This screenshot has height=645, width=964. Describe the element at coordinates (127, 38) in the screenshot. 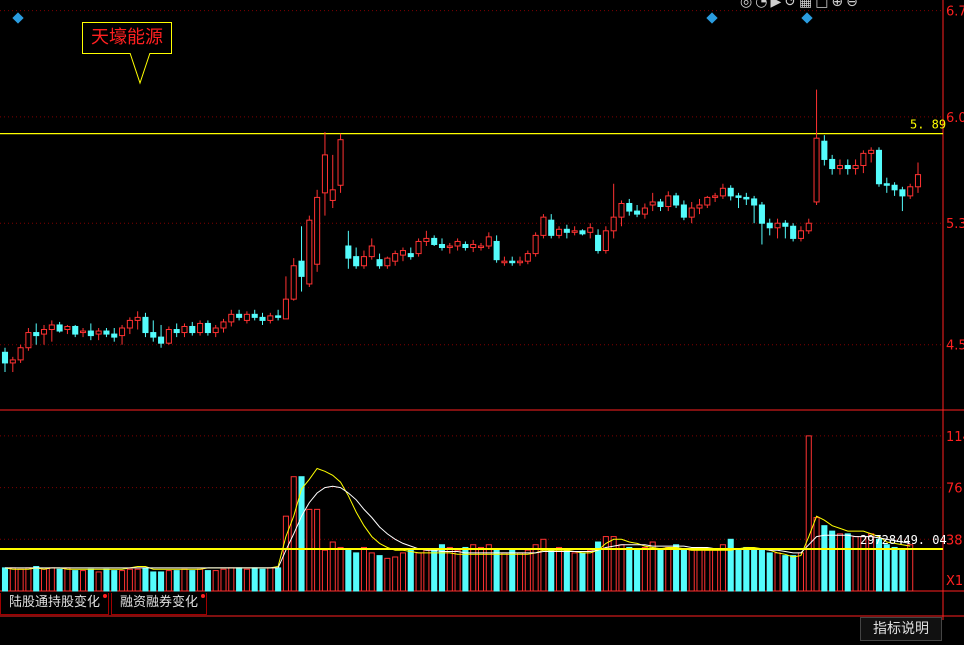

I see `stock-name: 天壕能源` at that location.